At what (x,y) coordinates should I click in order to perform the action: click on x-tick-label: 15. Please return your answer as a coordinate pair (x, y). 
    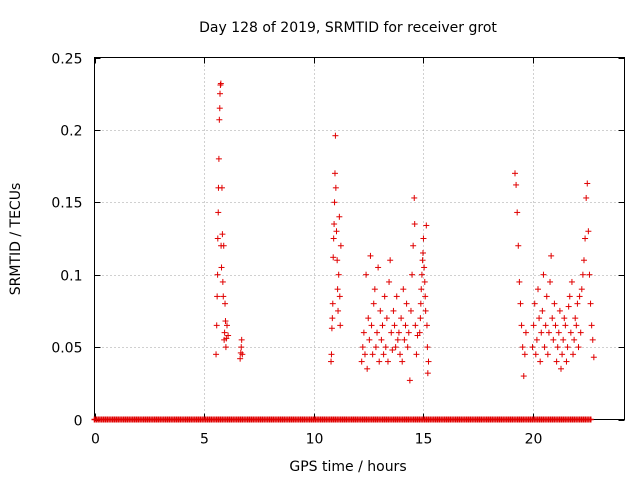
    Looking at the image, I should click on (424, 440).